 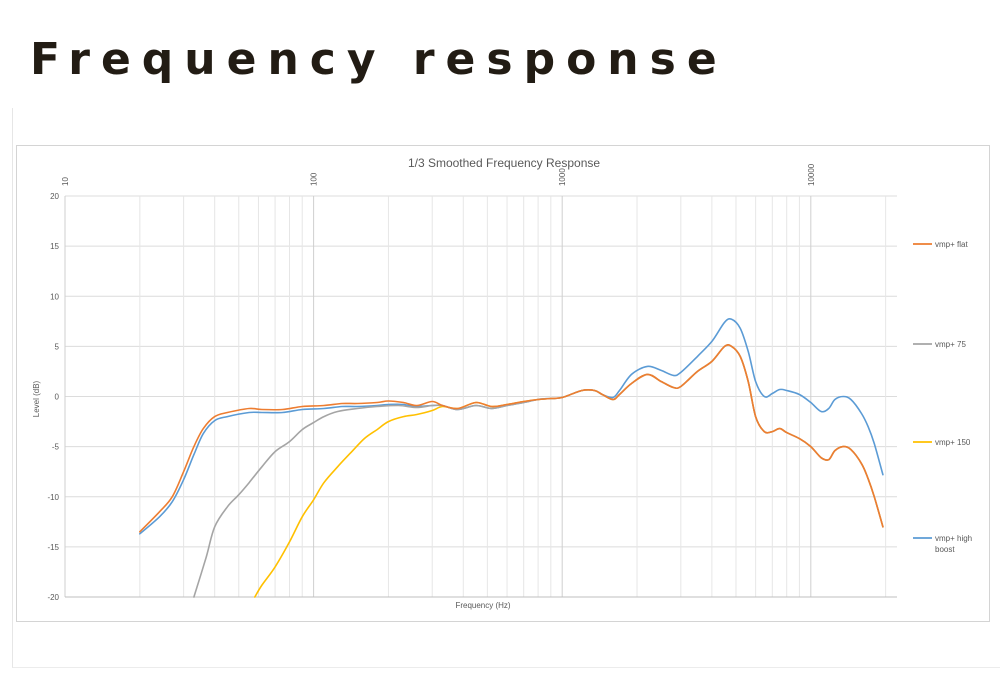 What do you see at coordinates (54, 296) in the screenshot?
I see `y-tick-label: 10` at bounding box center [54, 296].